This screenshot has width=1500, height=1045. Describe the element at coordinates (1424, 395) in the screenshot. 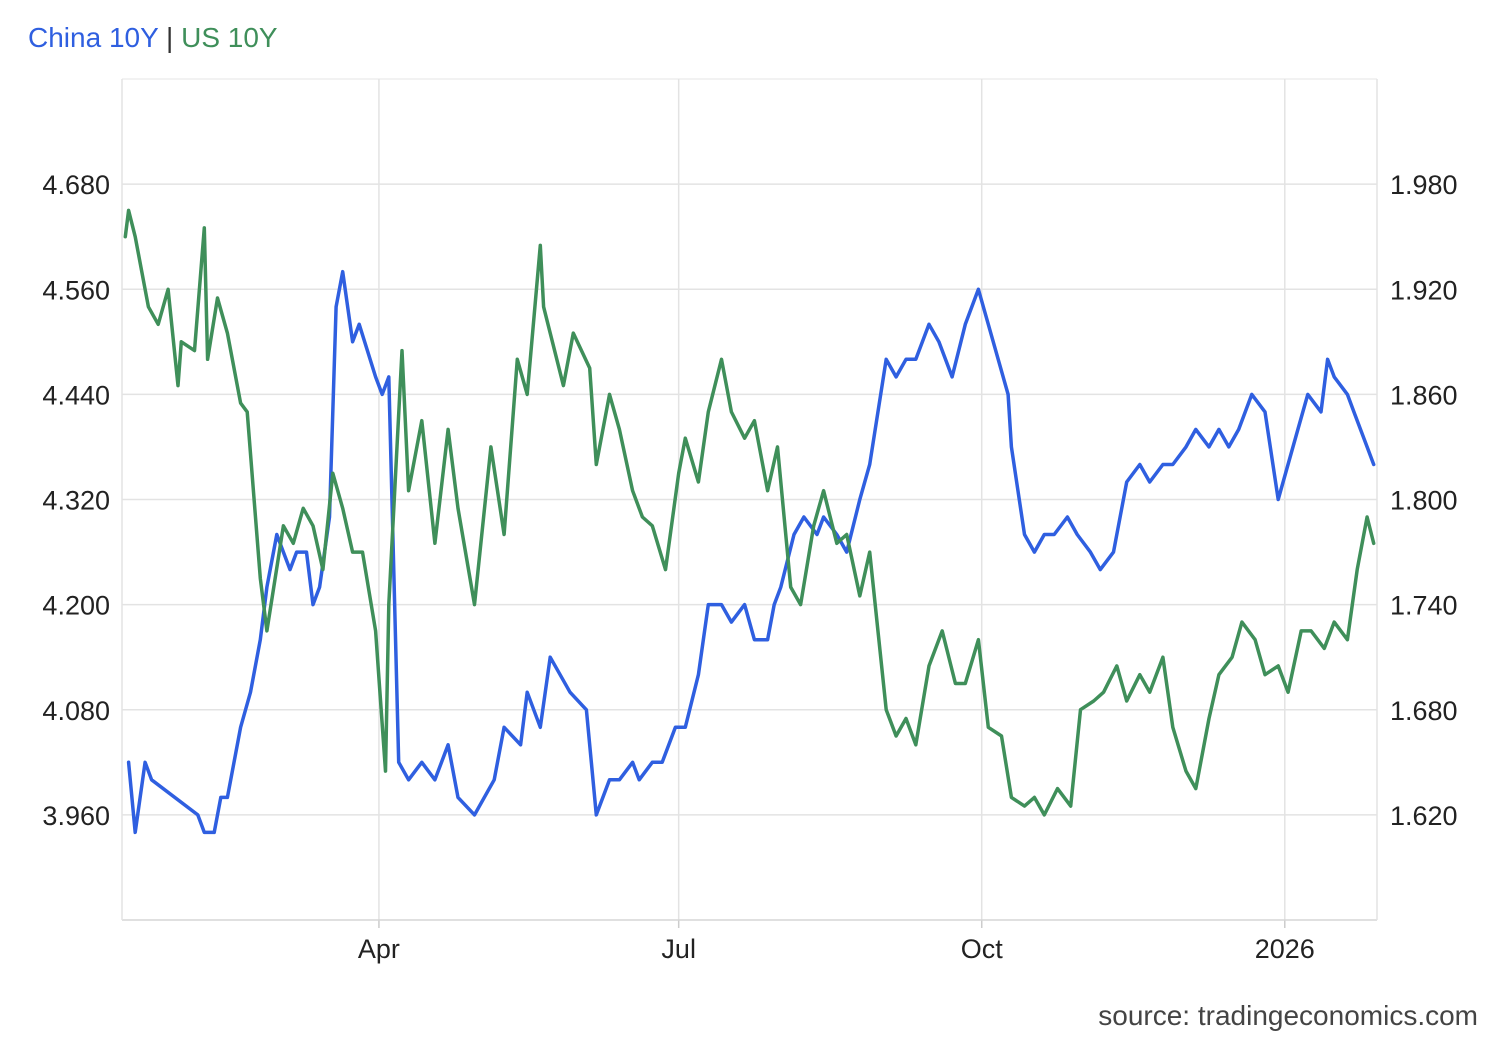

I see `y-right-tick-label: 1.860` at that location.